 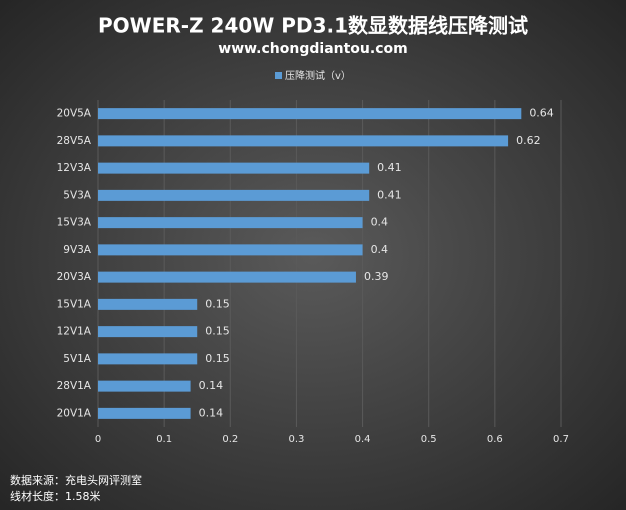 What do you see at coordinates (74, 168) in the screenshot?
I see `y-tick-label: 12V3A` at bounding box center [74, 168].